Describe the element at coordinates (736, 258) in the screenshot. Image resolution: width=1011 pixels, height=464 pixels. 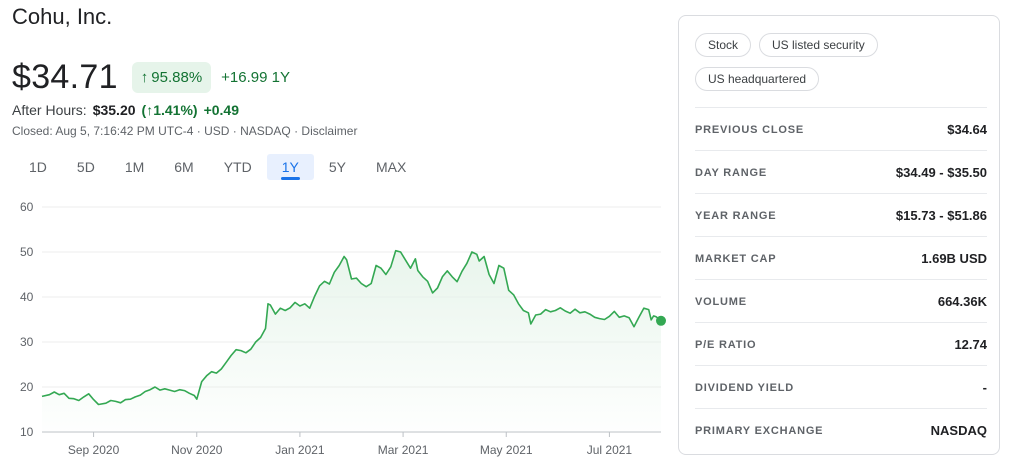
I see `stat-label: MARKET CAP` at that location.